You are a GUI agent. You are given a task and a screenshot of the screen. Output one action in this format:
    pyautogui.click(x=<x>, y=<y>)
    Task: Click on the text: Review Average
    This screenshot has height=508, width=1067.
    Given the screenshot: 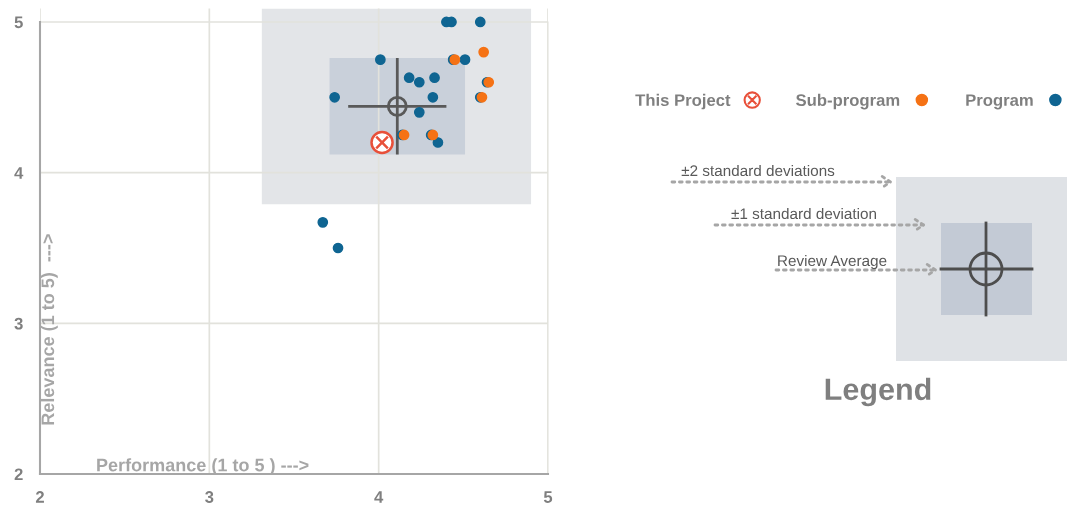 What is the action you would take?
    pyautogui.click(x=832, y=262)
    